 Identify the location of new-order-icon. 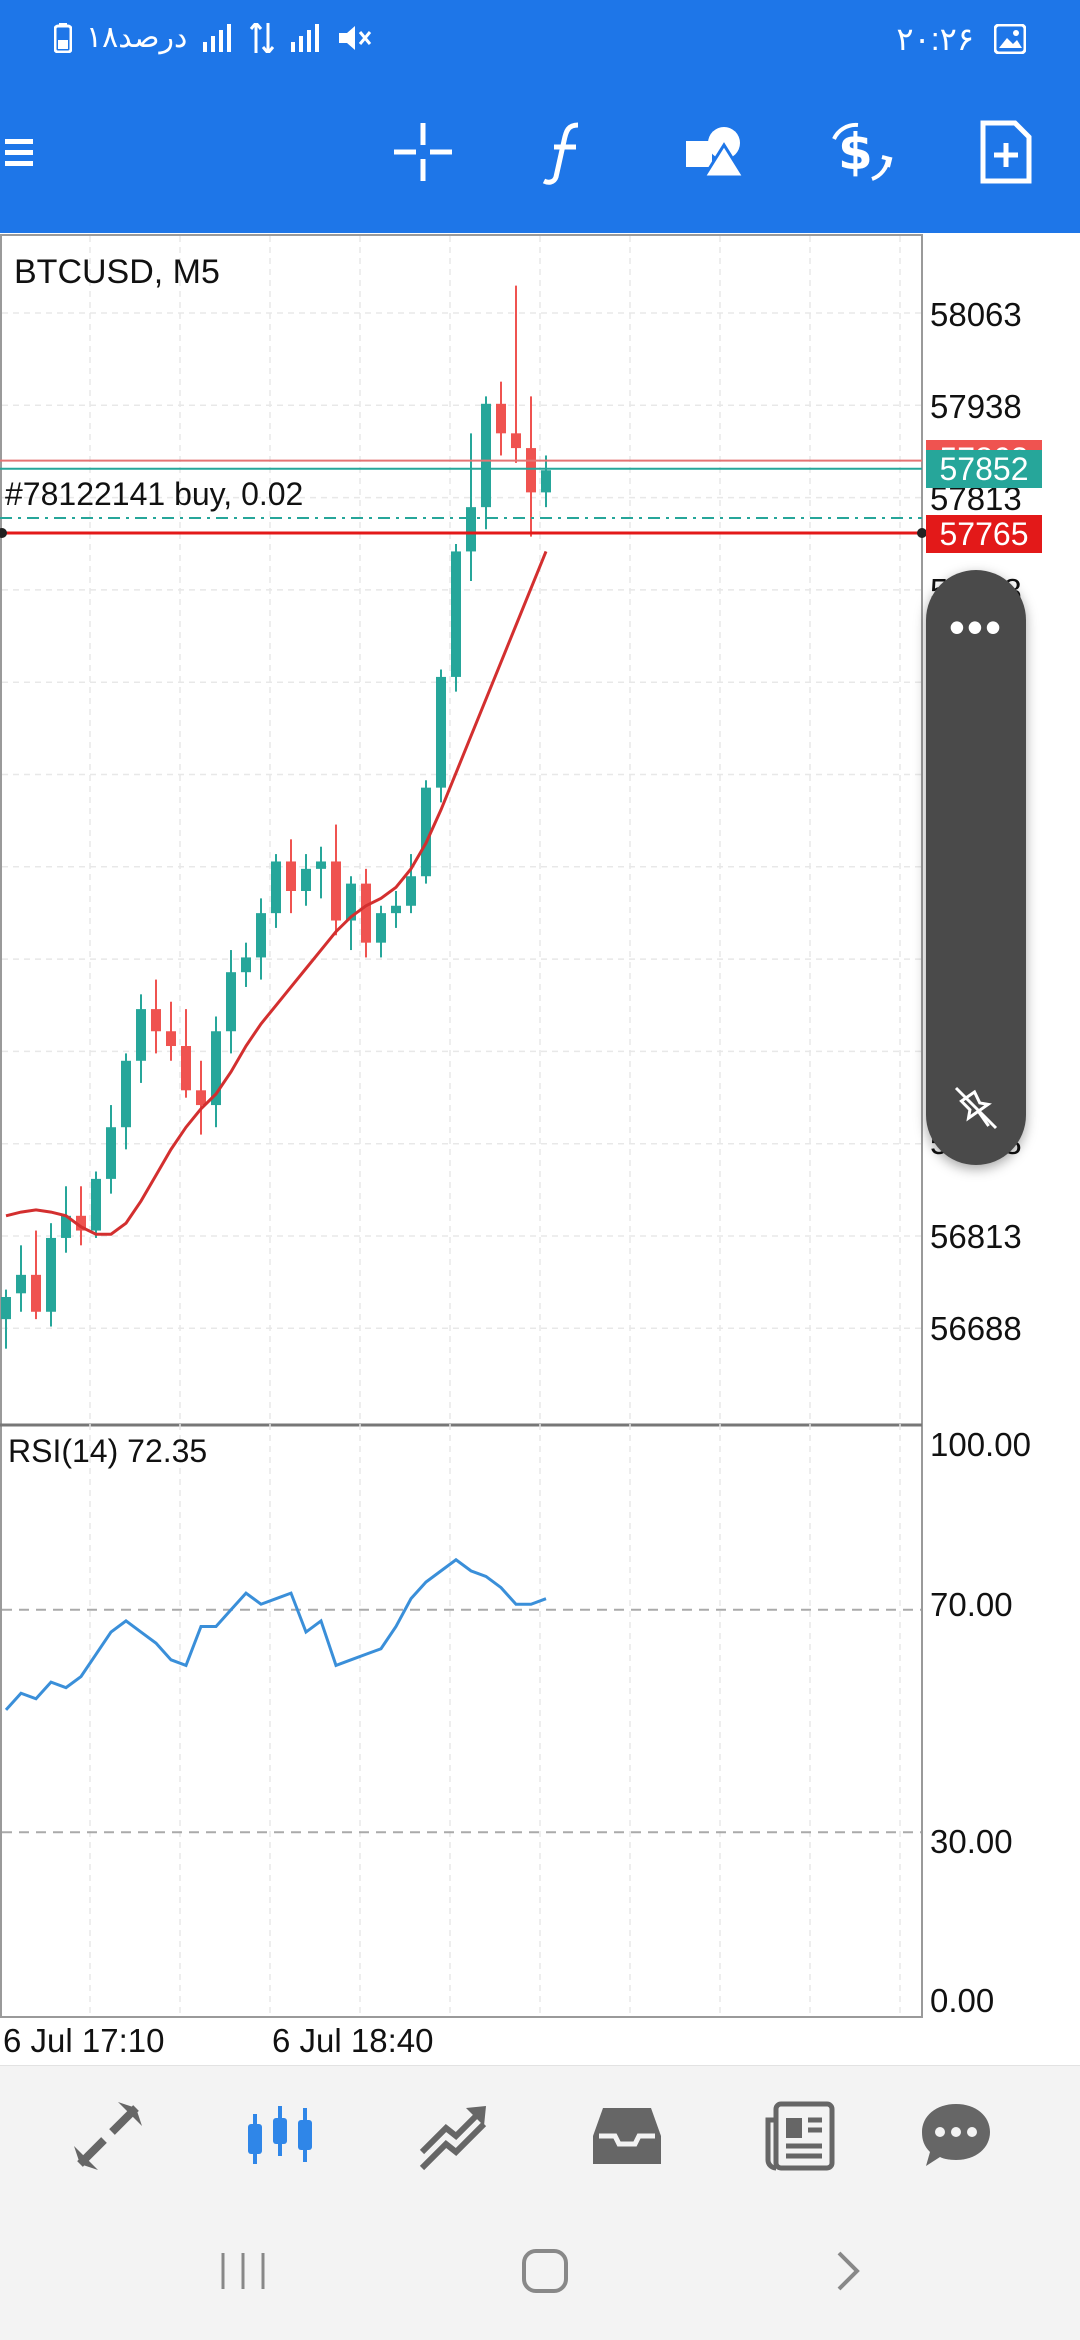
(1006, 152).